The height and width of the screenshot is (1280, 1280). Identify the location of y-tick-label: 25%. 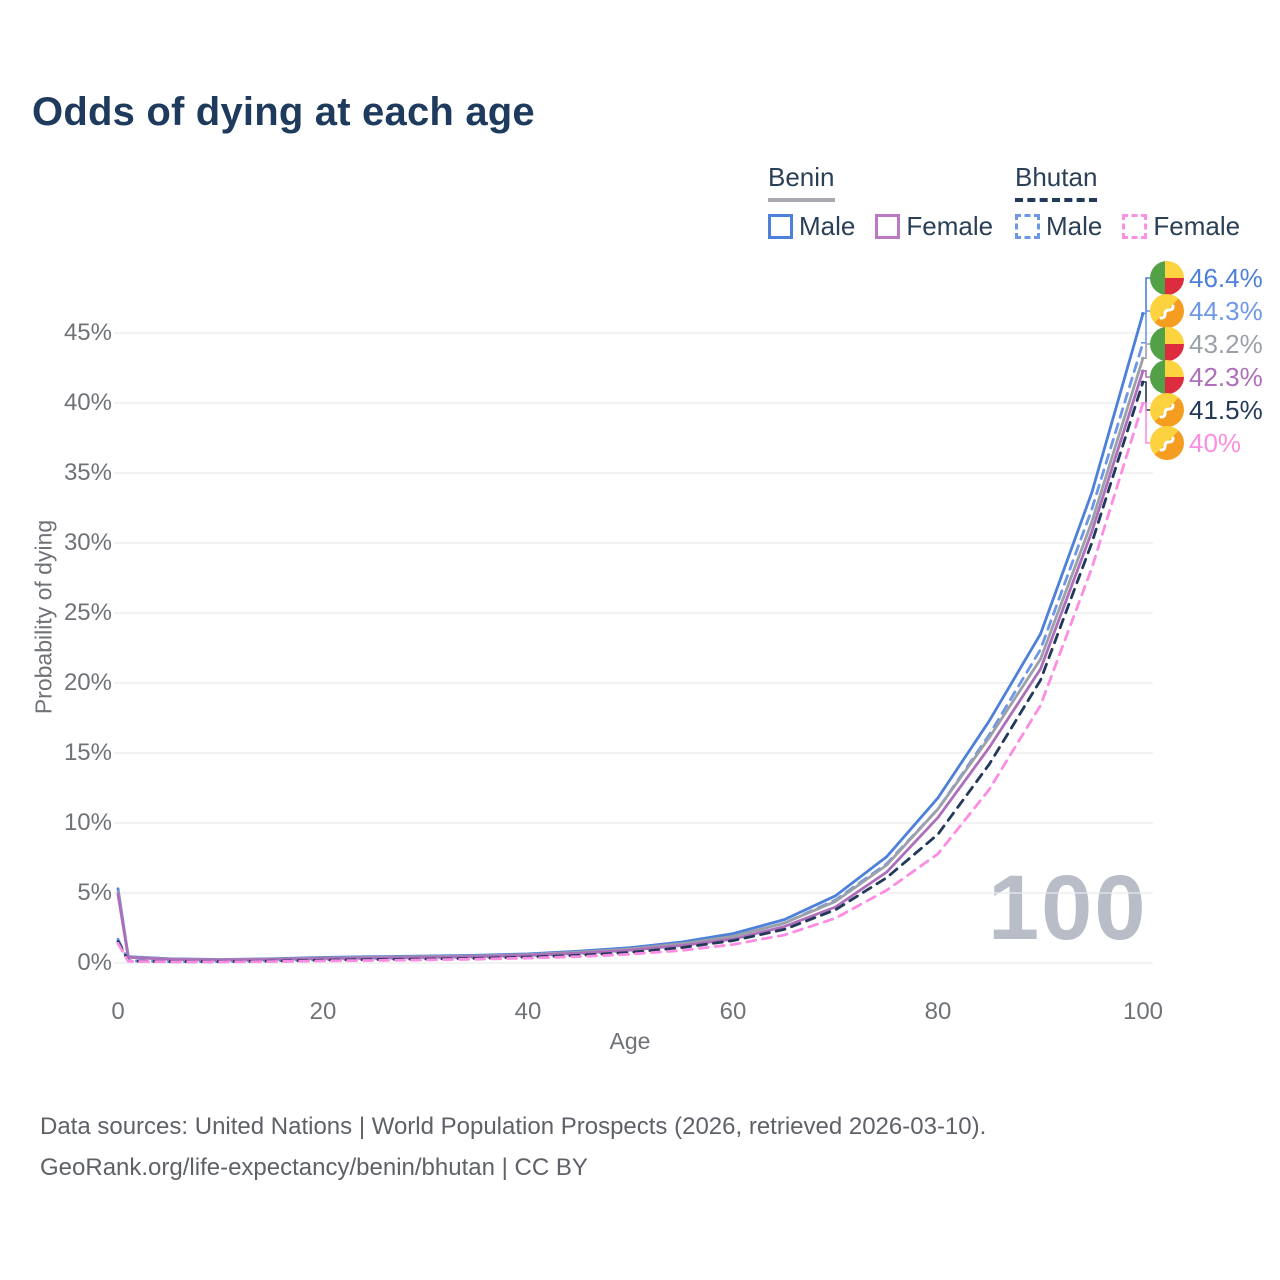
(87, 612).